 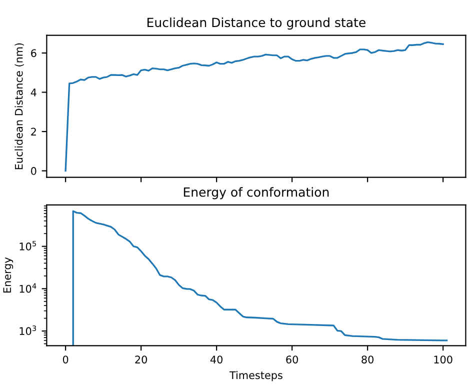 What do you see at coordinates (216, 360) in the screenshot?
I see `x-tick-label: 40` at bounding box center [216, 360].